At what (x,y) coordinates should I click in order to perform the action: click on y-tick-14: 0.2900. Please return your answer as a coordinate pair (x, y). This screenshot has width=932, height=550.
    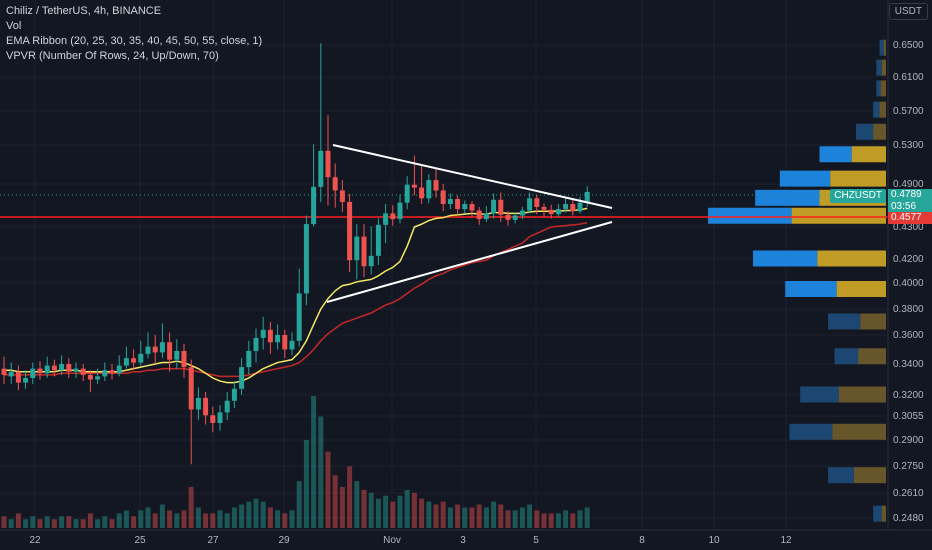
    Looking at the image, I should click on (908, 440).